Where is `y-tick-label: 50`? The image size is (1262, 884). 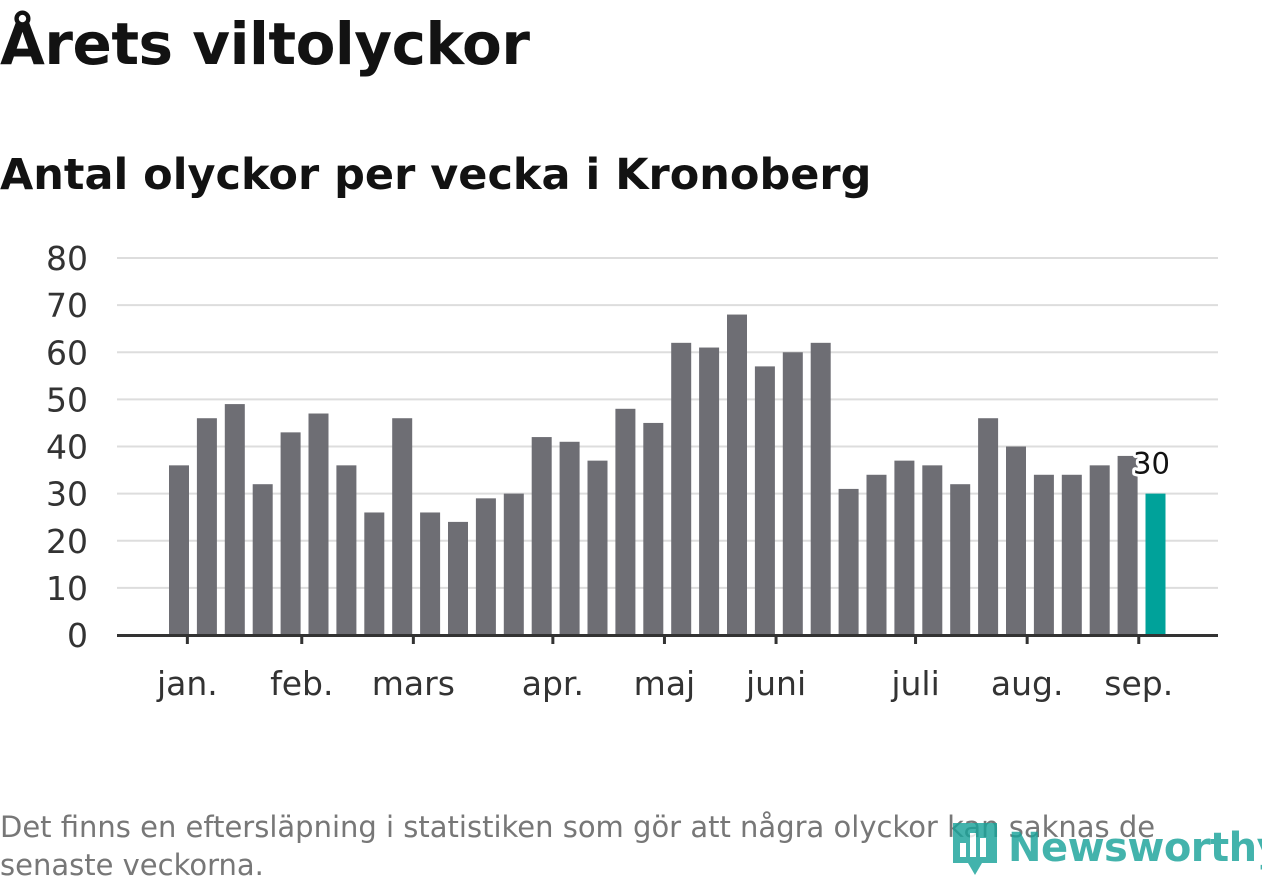 y-tick-label: 50 is located at coordinates (67, 399).